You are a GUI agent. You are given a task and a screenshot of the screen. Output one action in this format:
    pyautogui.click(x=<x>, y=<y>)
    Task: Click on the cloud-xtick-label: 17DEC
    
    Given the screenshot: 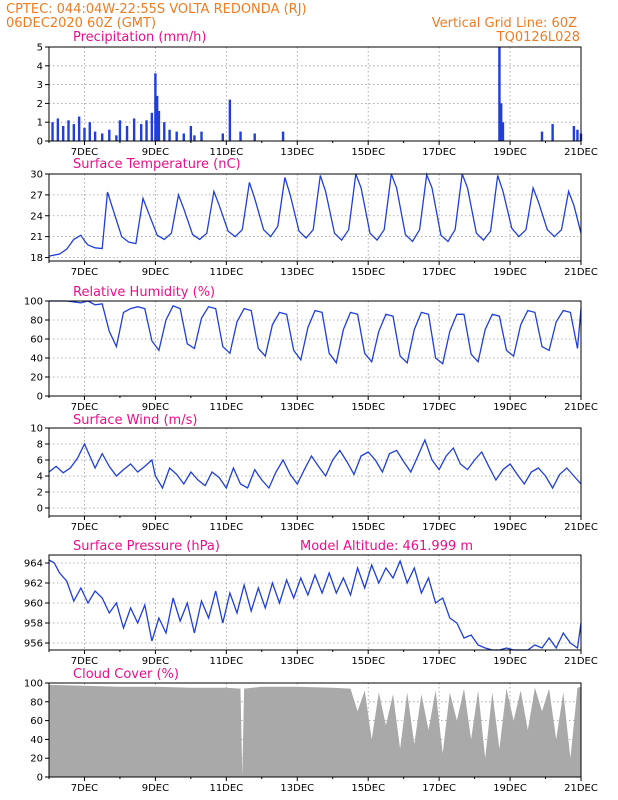 What is the action you would take?
    pyautogui.click(x=439, y=788)
    